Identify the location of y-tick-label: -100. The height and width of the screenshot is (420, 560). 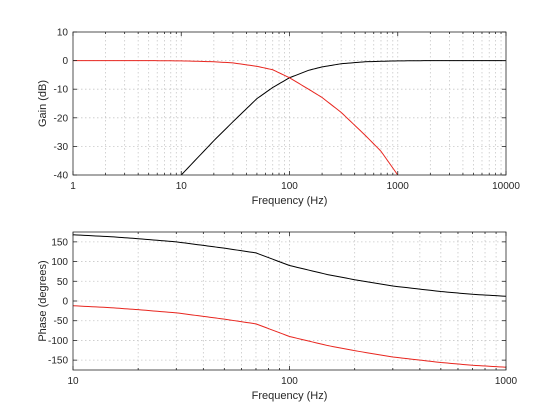
(58, 341).